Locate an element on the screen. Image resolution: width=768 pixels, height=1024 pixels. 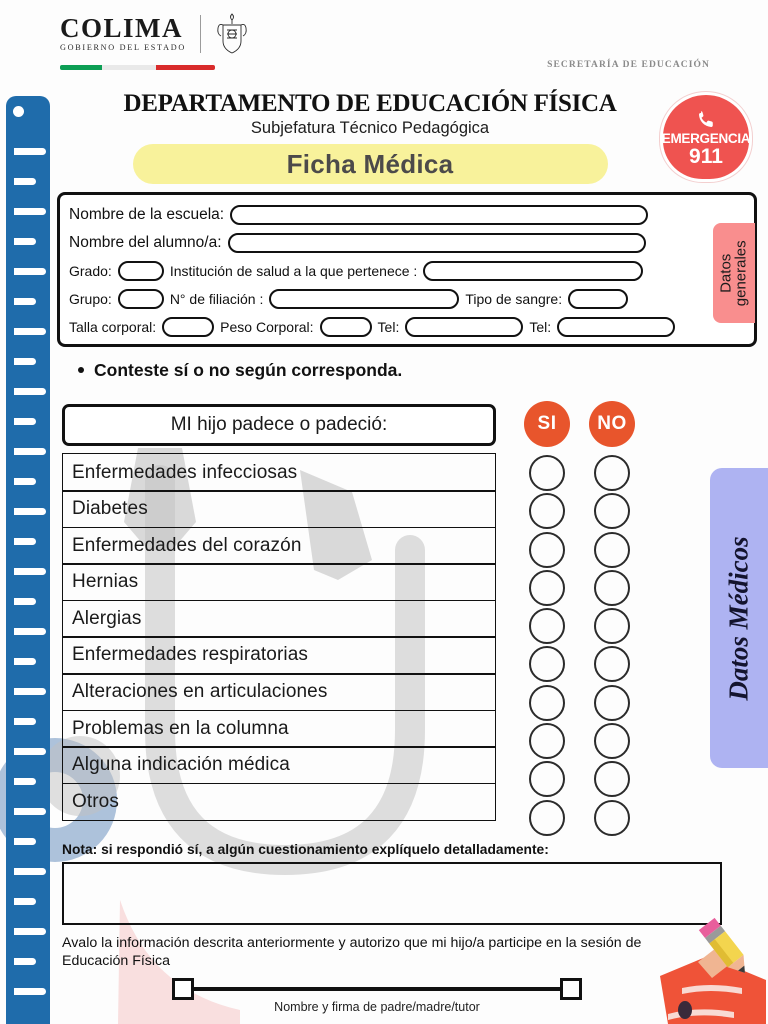
subheading: Subjefatura Técnico Pedagógica is located at coordinates (370, 128).